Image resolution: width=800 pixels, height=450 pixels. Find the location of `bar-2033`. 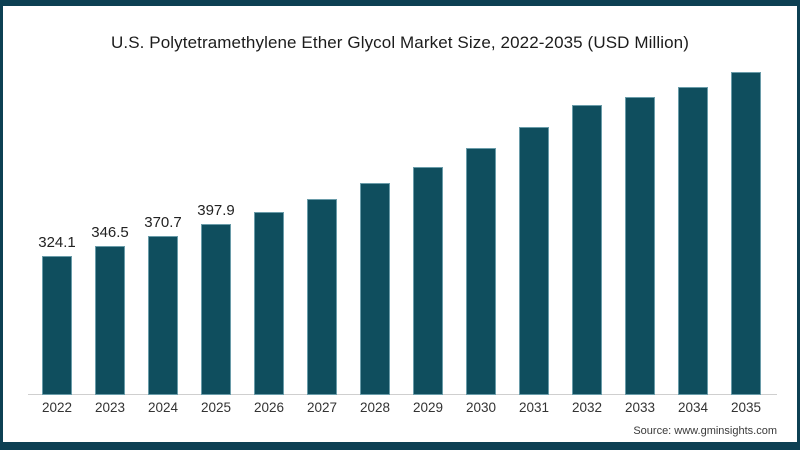

bar-2033 is located at coordinates (640, 246).